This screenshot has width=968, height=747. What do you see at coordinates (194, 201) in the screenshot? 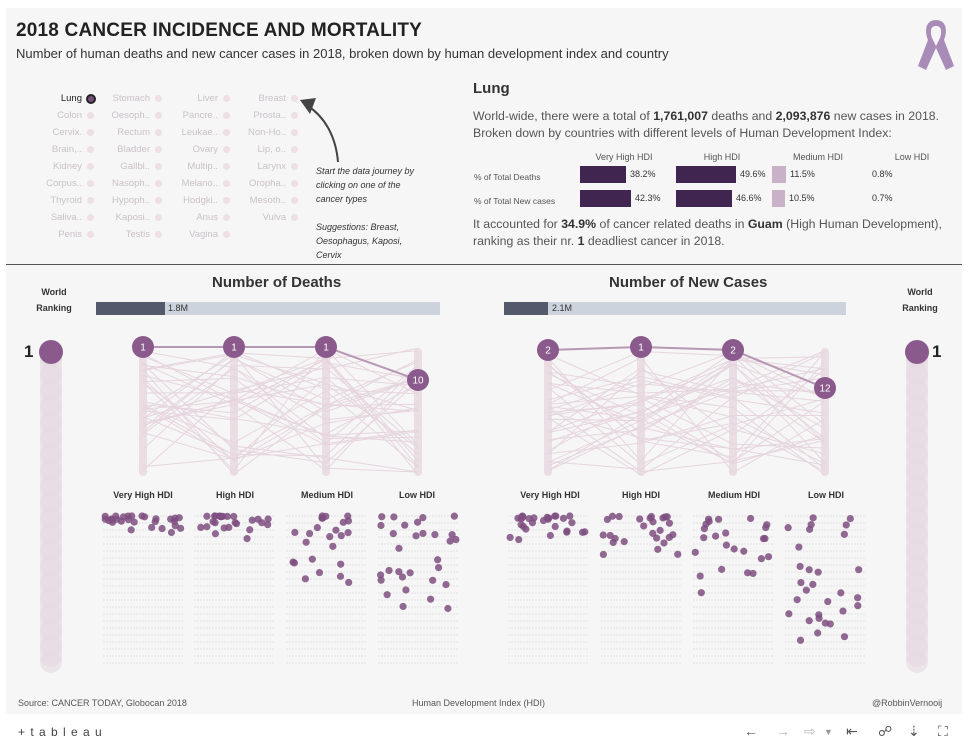
I see `cancer-type-hodgki: Hodgki..` at bounding box center [194, 201].